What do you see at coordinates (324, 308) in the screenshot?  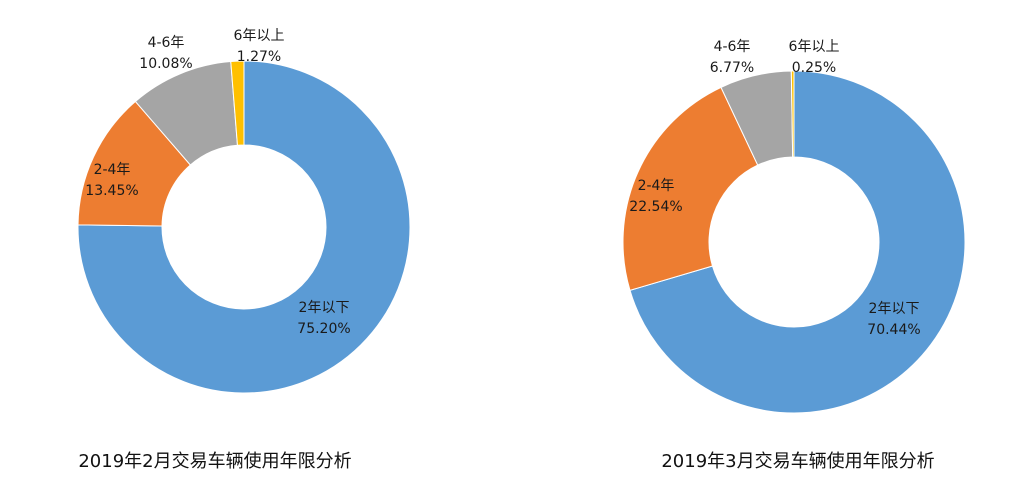 I see `label-feb-2y-name: 2年以下` at bounding box center [324, 308].